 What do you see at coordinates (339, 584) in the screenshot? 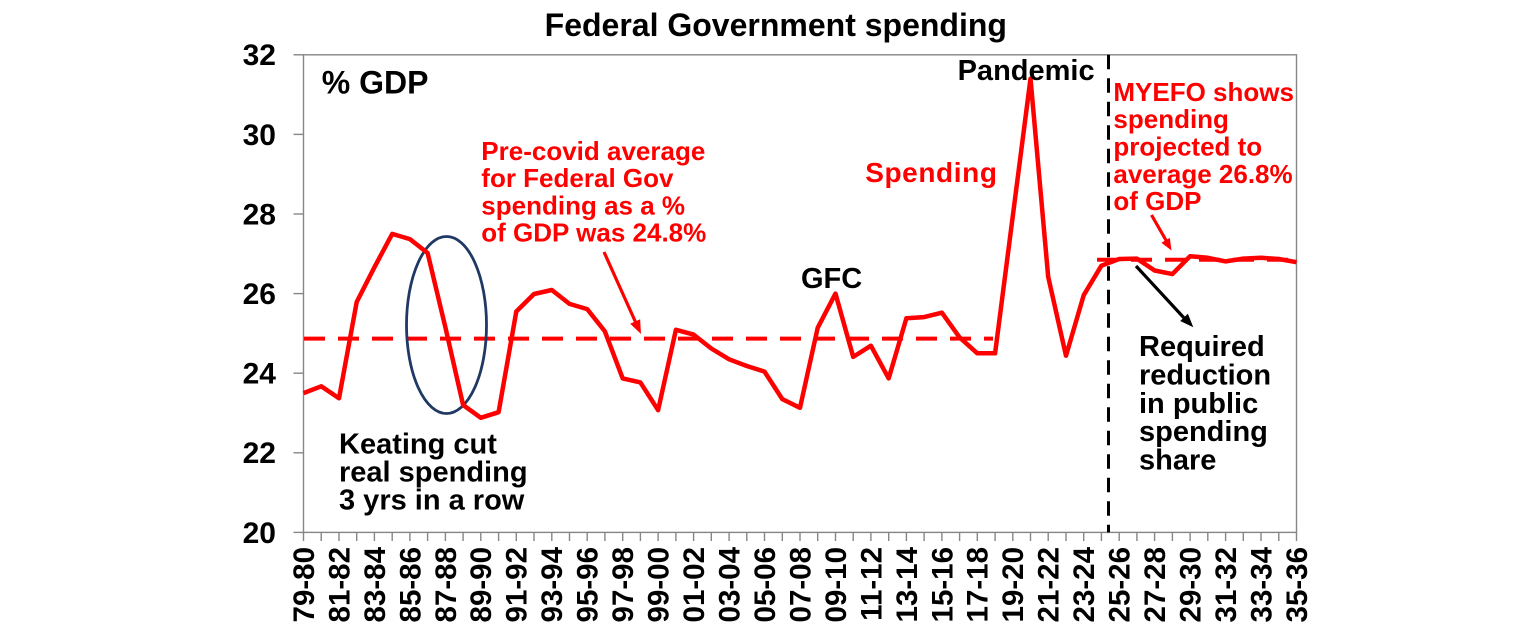
I see `svg-text: 81-82` at bounding box center [339, 584].